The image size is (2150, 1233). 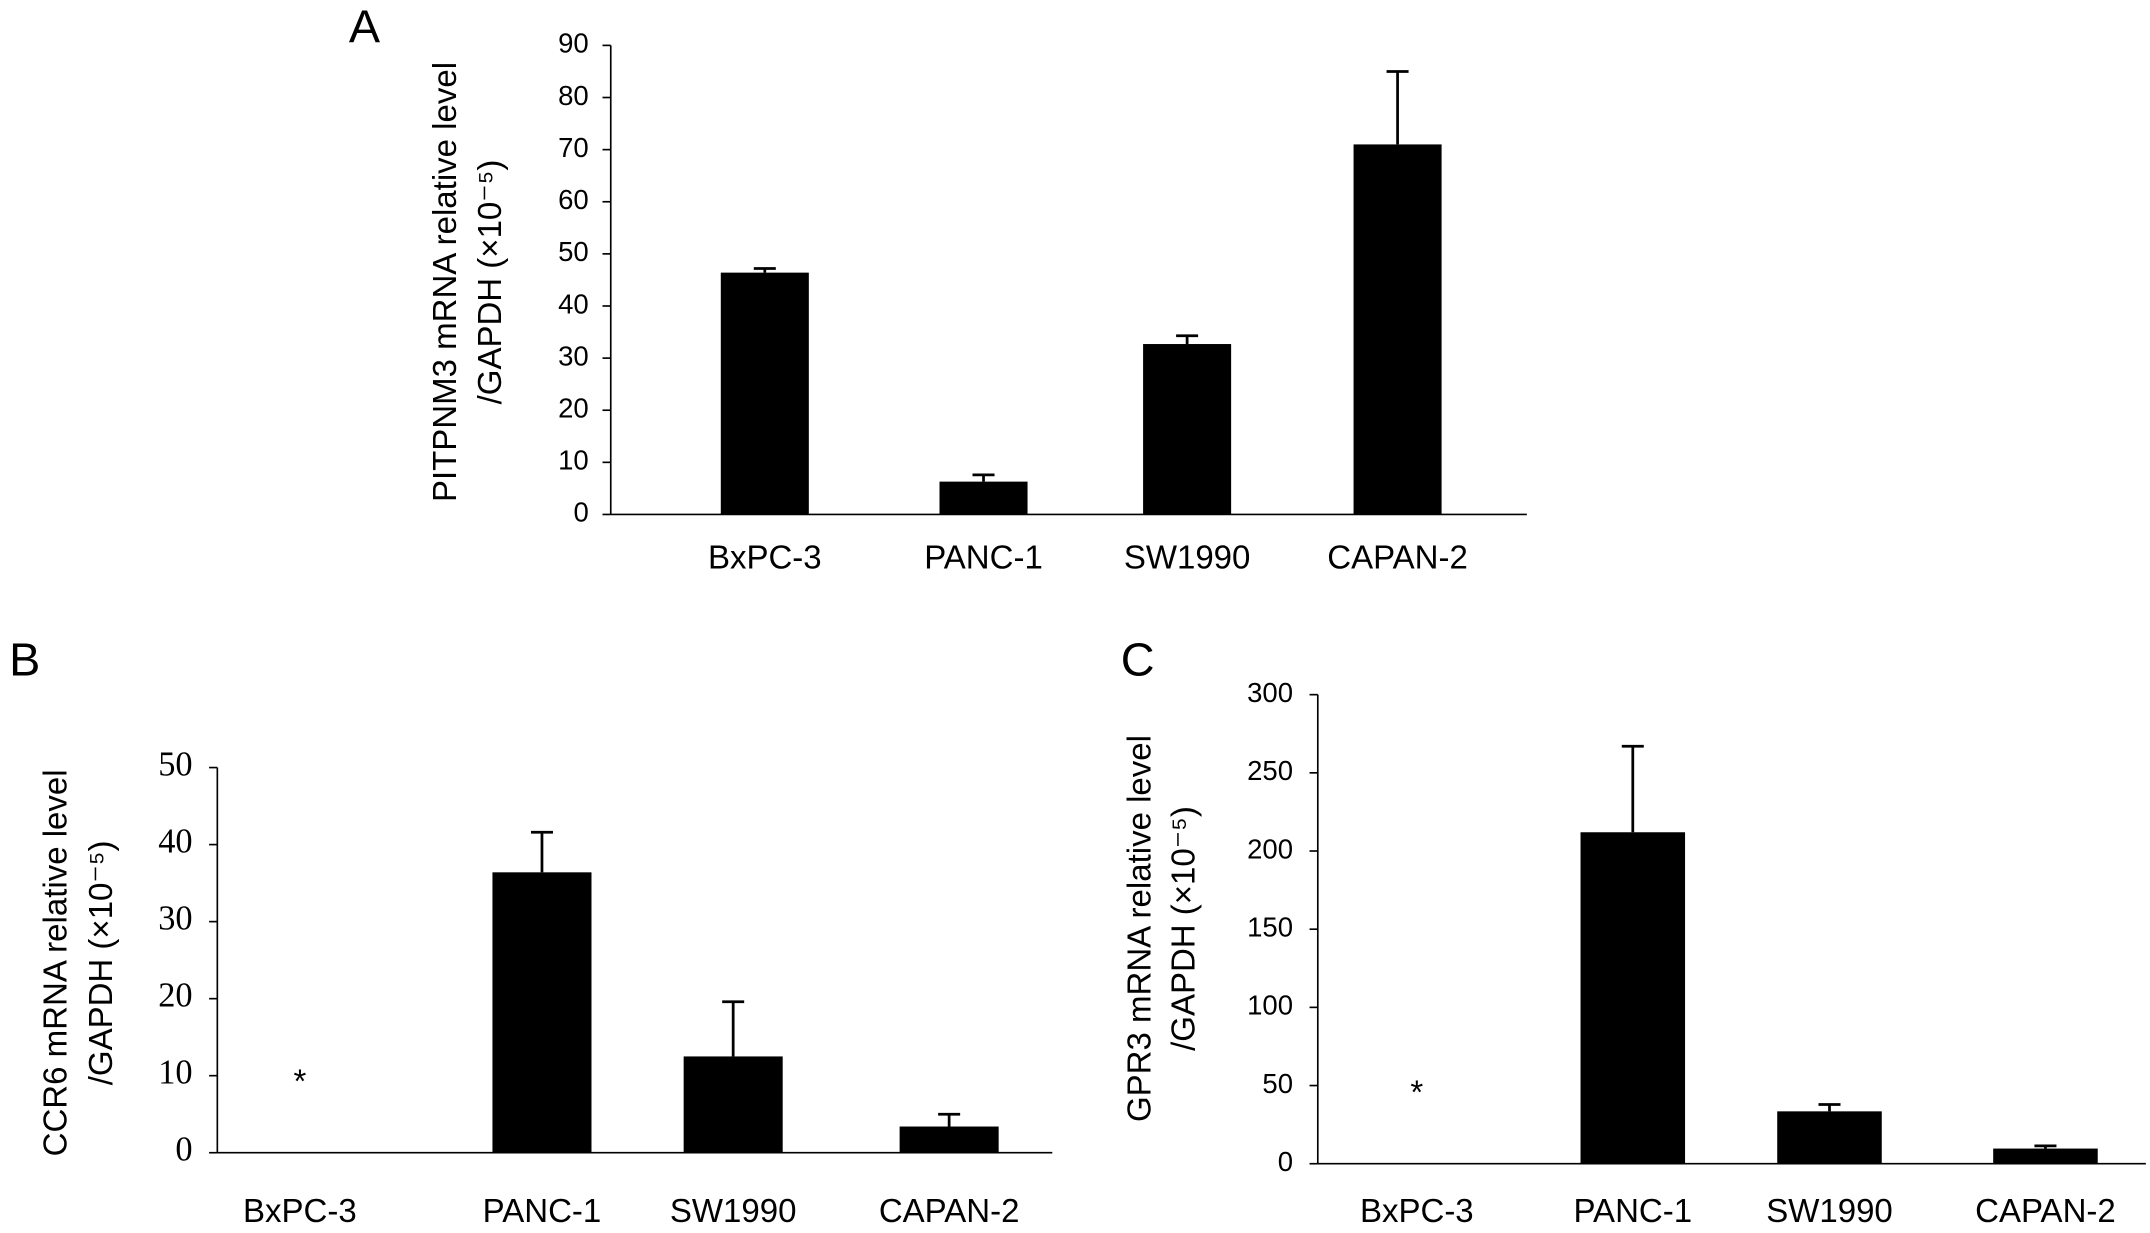 I want to click on y-tick-label: 100, so click(x=1270, y=1005).